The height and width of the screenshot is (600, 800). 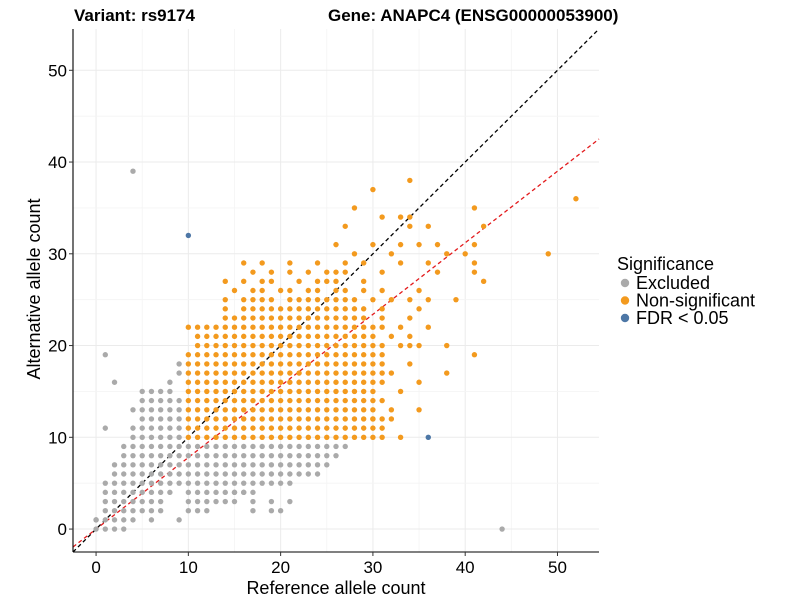 I want to click on legend-swatch, so click(x=625, y=300).